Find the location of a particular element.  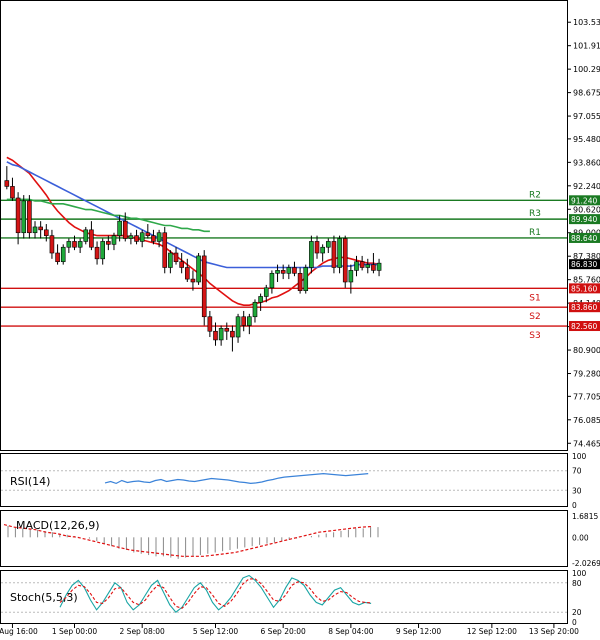

level-price-label: 89.940 is located at coordinates (584, 219).